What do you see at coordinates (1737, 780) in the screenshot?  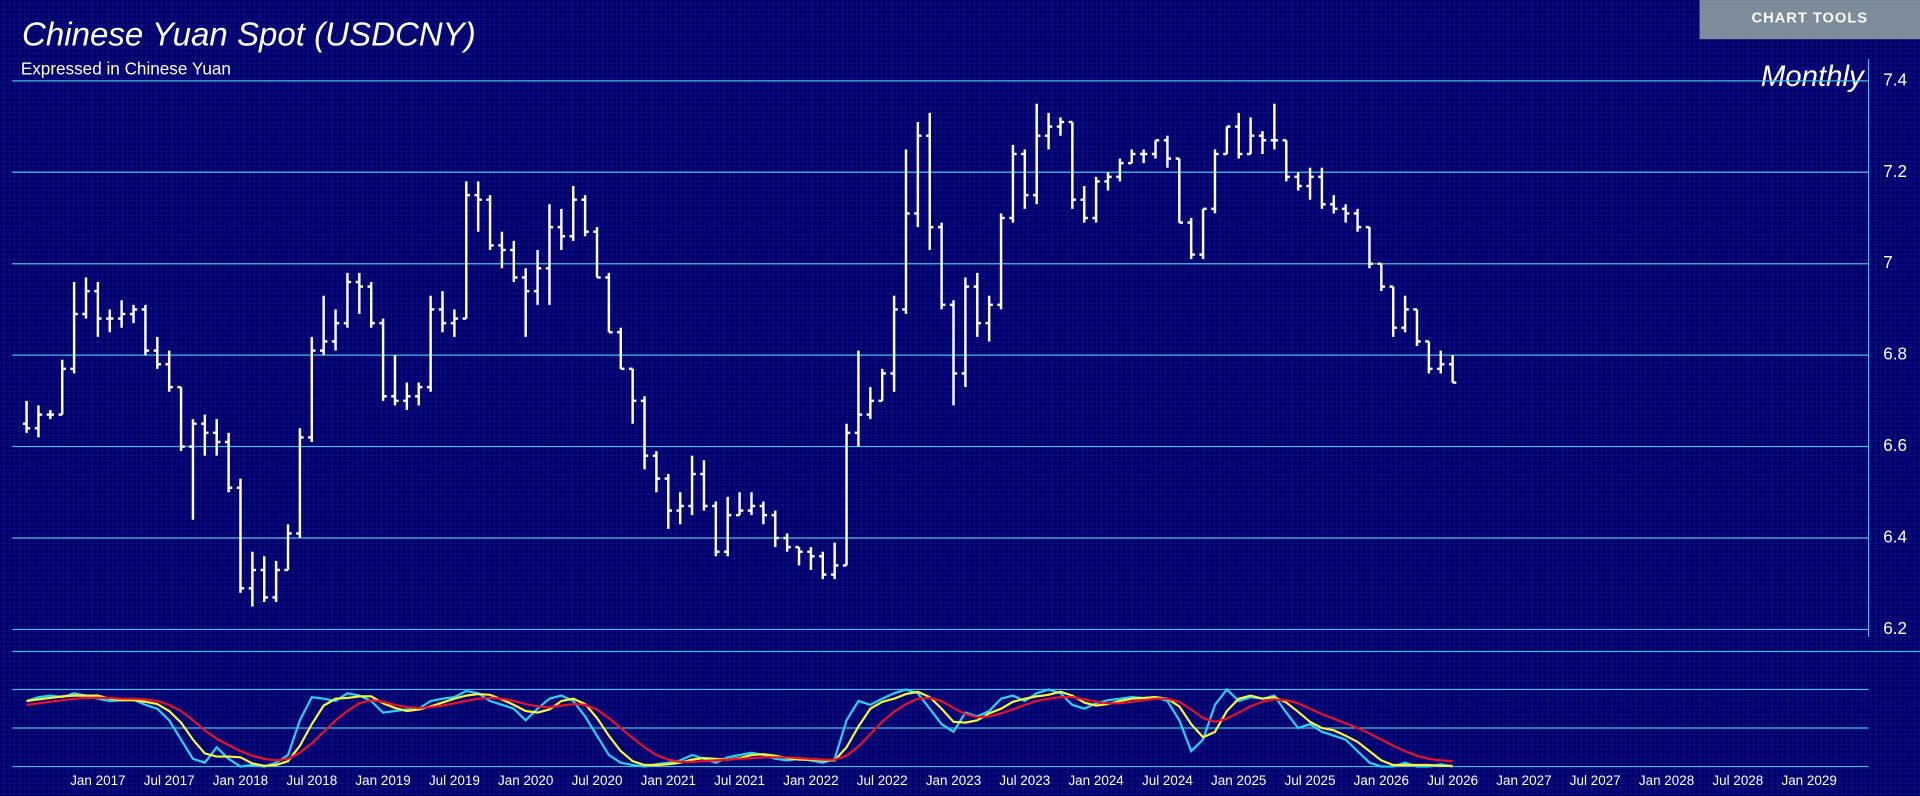 I see `x-tick-label: Jul 2028` at bounding box center [1737, 780].